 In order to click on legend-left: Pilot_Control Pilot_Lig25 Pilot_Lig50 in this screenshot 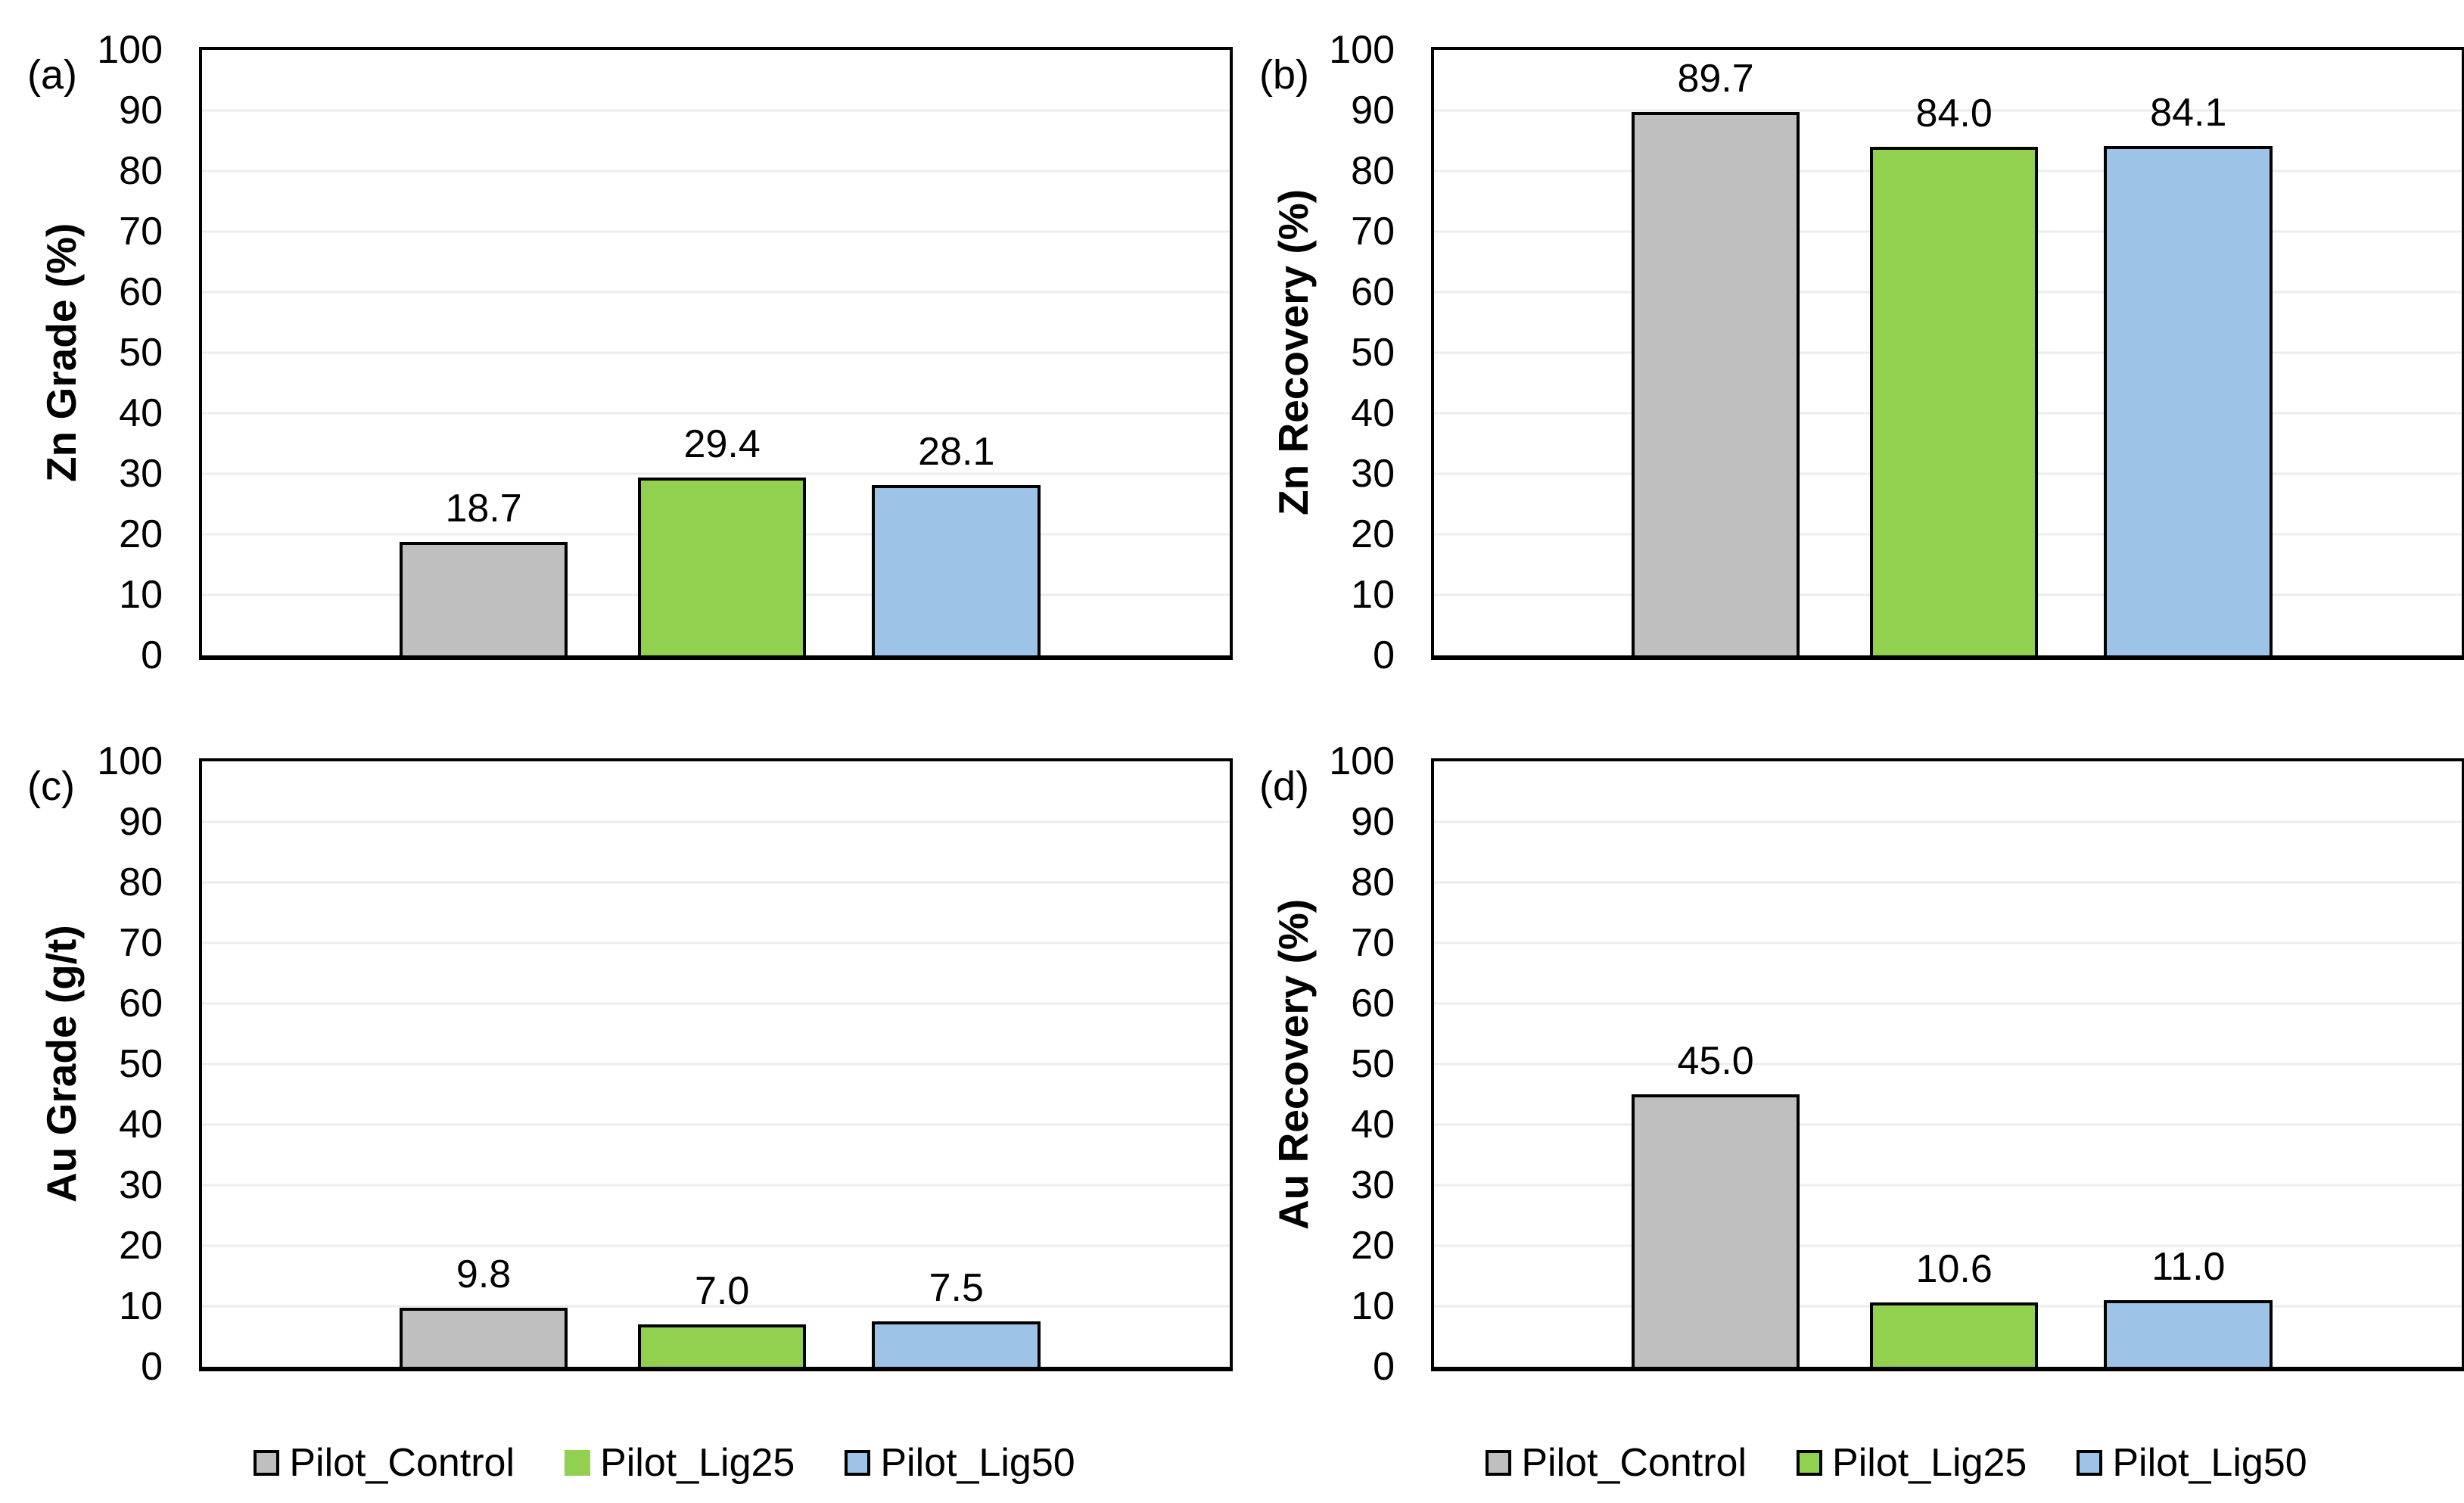, I will do `click(664, 1463)`.